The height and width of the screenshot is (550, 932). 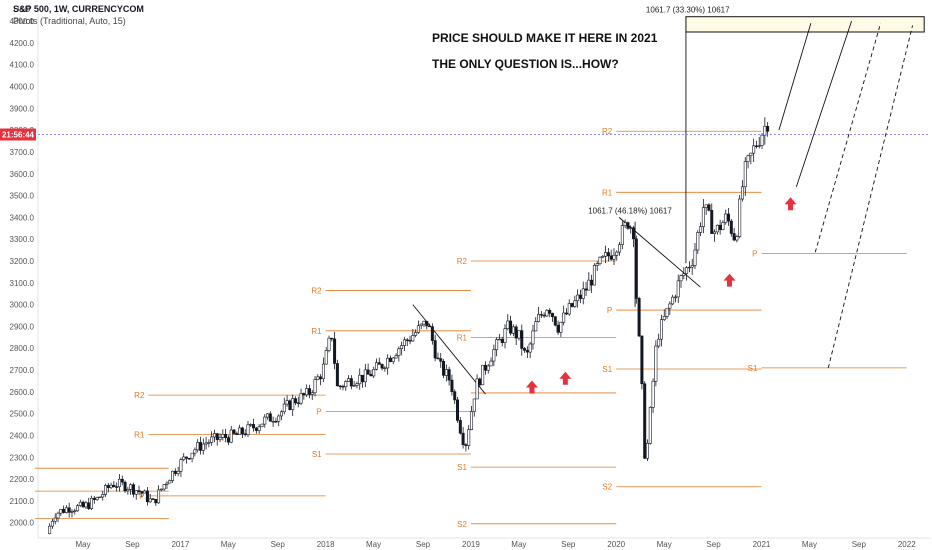 I want to click on y-tick-label: 2200.0, so click(x=22, y=479).